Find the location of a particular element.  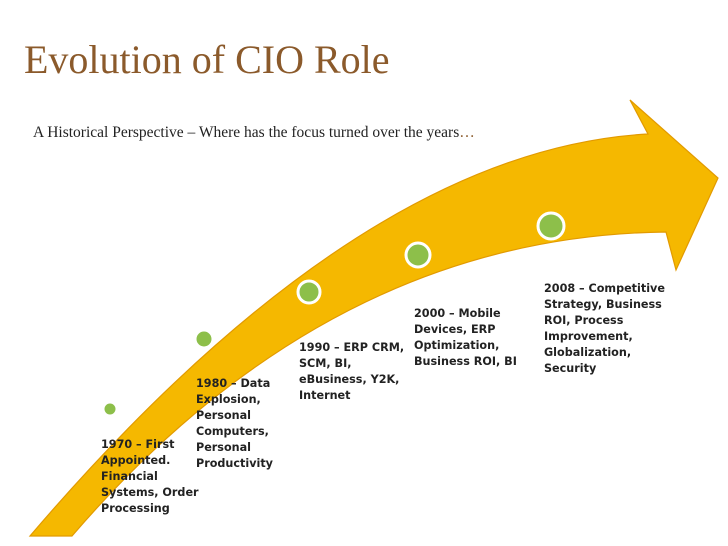

milestone-dot-1980 is located at coordinates (204, 339).